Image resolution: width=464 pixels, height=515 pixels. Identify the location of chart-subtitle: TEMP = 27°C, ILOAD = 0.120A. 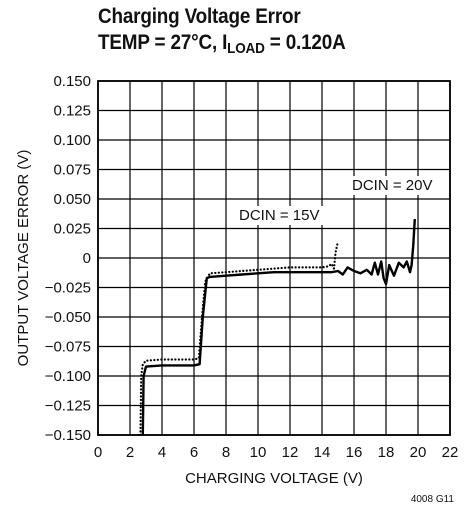
(222, 44).